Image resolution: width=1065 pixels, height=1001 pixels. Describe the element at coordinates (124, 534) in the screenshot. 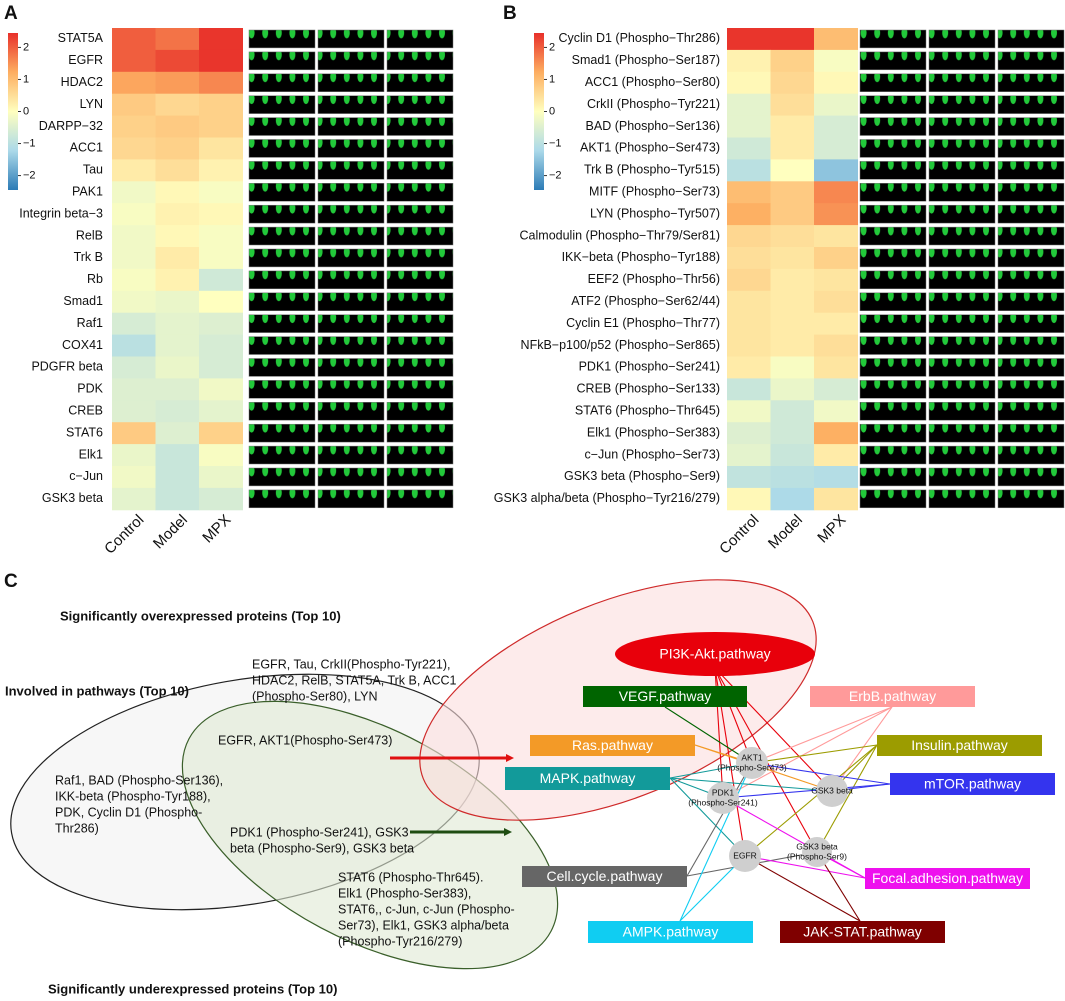

I see `column-label: Control` at that location.